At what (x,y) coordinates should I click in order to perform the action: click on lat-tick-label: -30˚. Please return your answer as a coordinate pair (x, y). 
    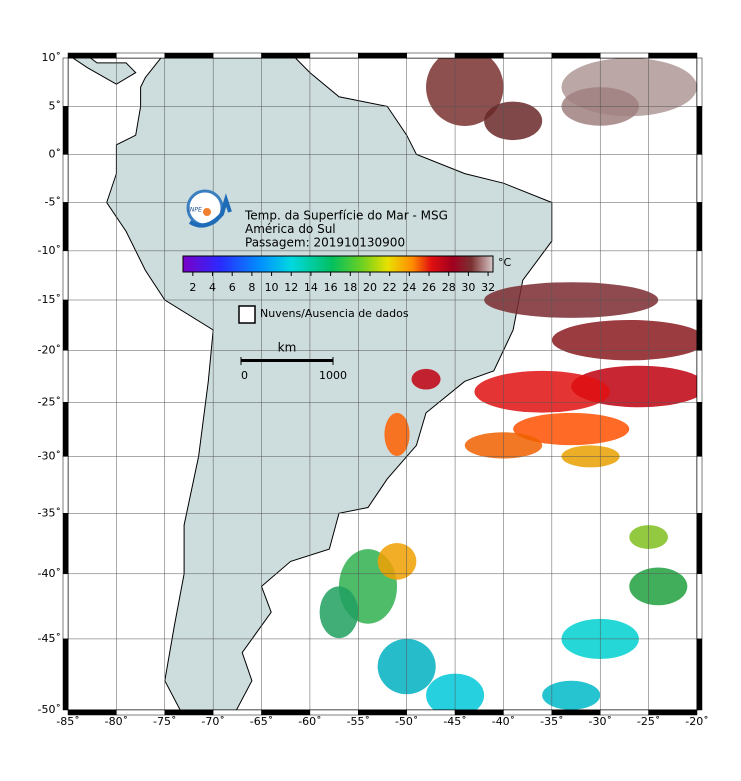
    Looking at the image, I should click on (49, 455).